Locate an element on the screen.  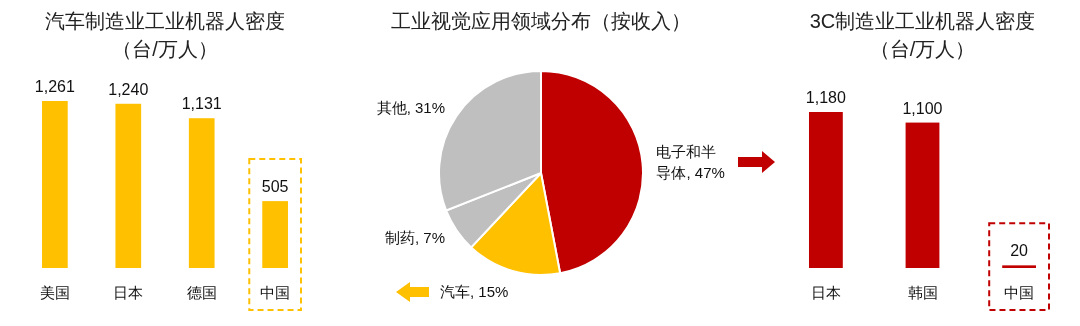
data-label: 1,180 is located at coordinates (826, 97).